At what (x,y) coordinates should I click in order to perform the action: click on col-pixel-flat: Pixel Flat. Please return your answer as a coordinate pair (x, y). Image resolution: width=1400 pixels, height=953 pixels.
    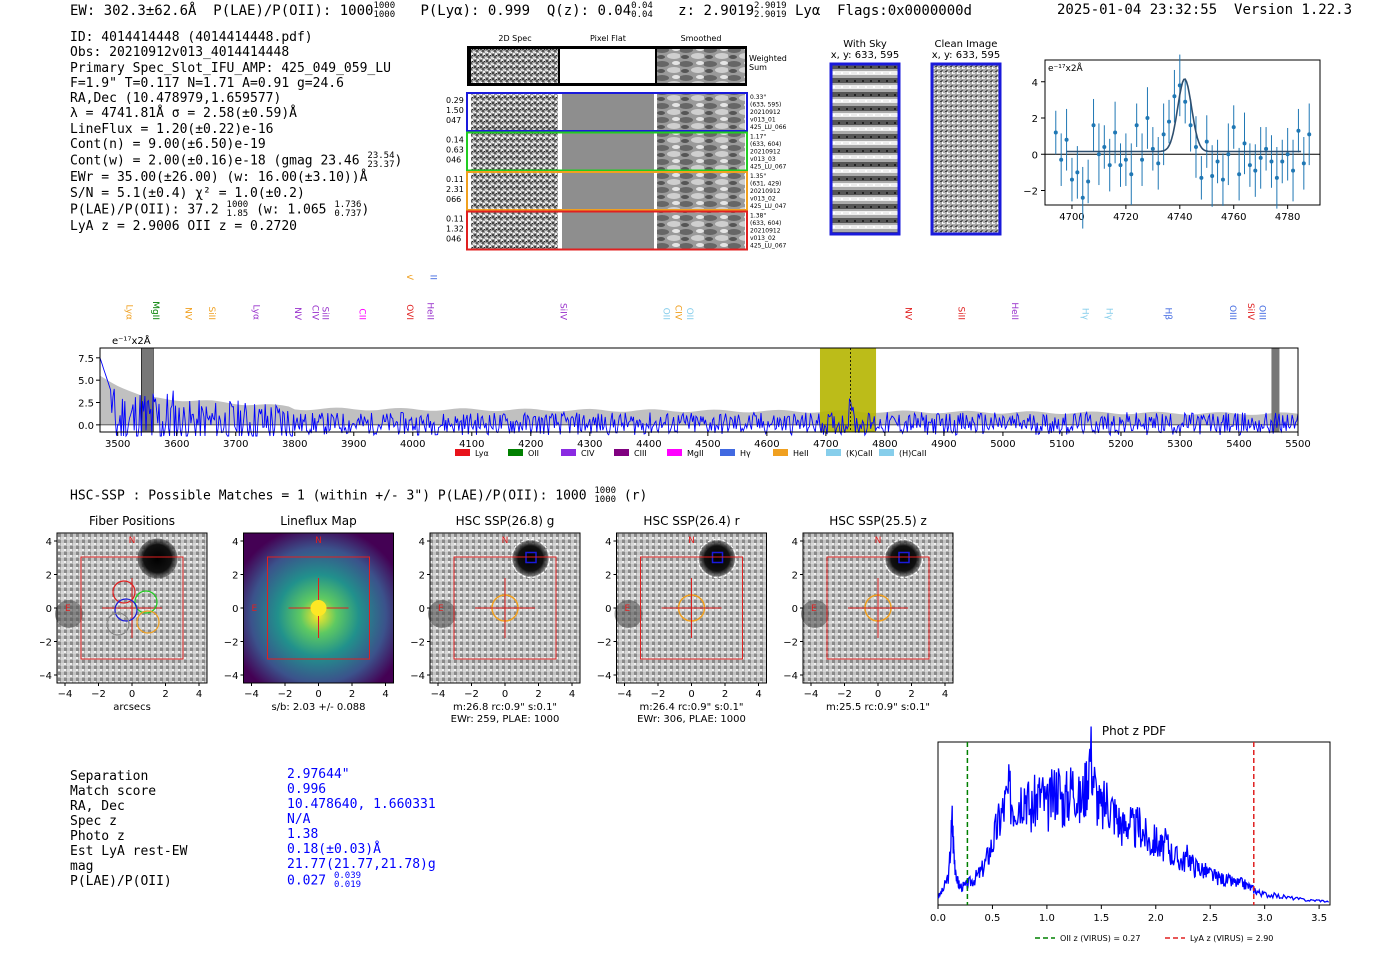
    Looking at the image, I should click on (608, 38).